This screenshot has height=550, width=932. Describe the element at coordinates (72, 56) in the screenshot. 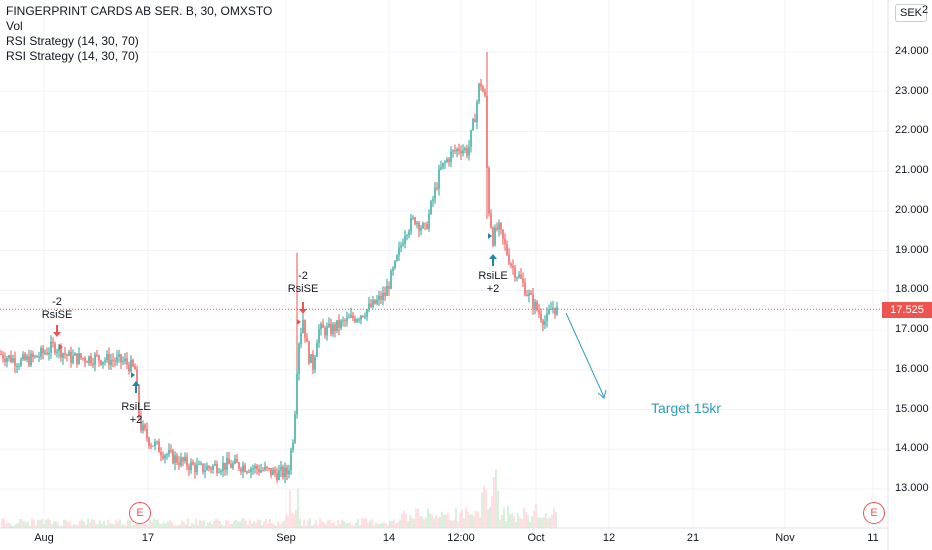

I see `legend-strategy-2: RSI Strategy (14, 30, 70)` at that location.